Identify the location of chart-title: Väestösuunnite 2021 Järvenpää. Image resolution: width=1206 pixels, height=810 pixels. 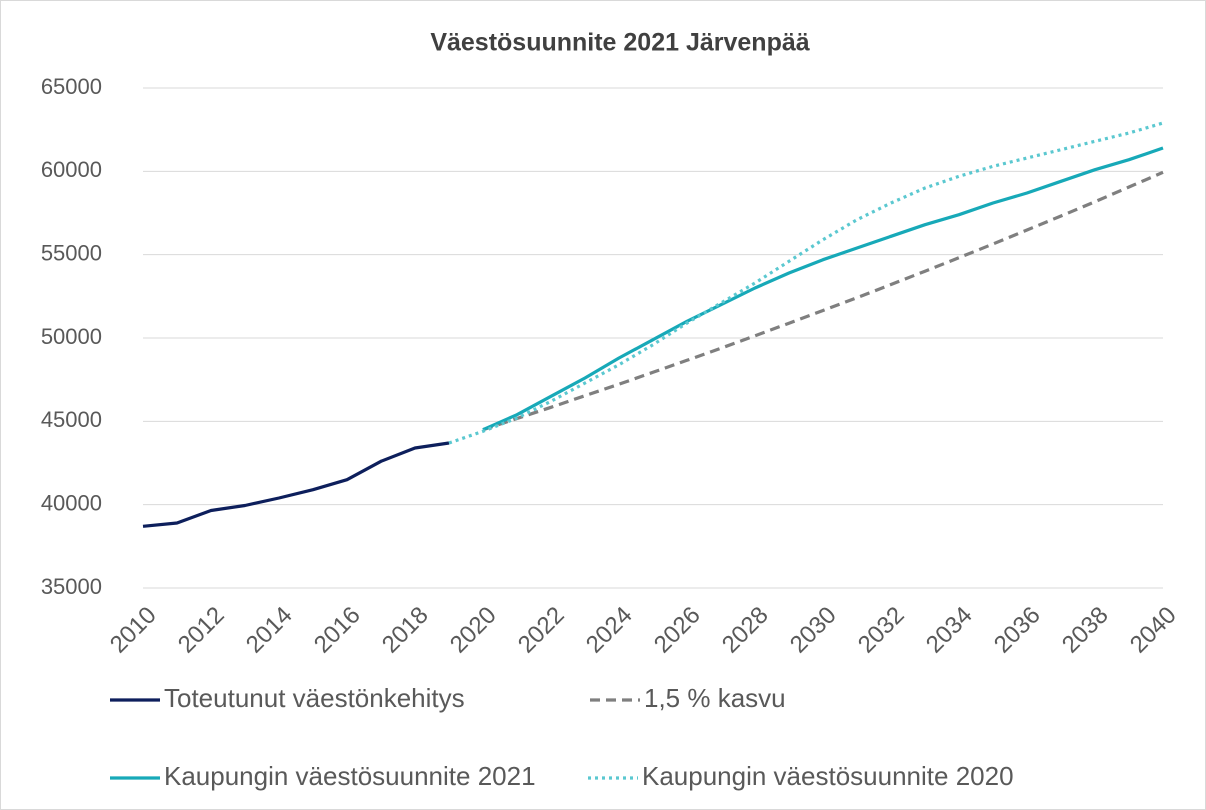
(619, 43).